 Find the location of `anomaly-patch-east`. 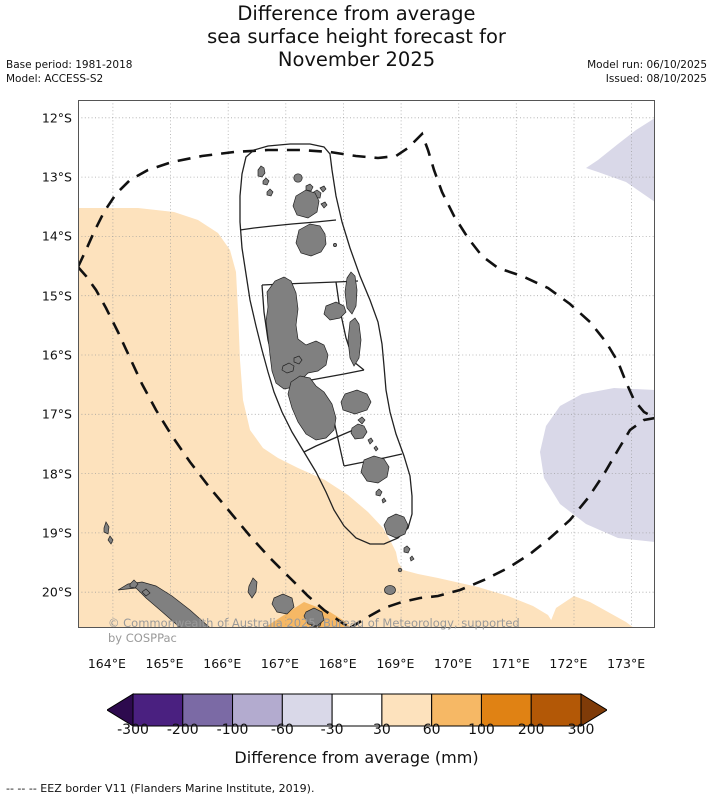

anomaly-patch-east is located at coordinates (597, 465).